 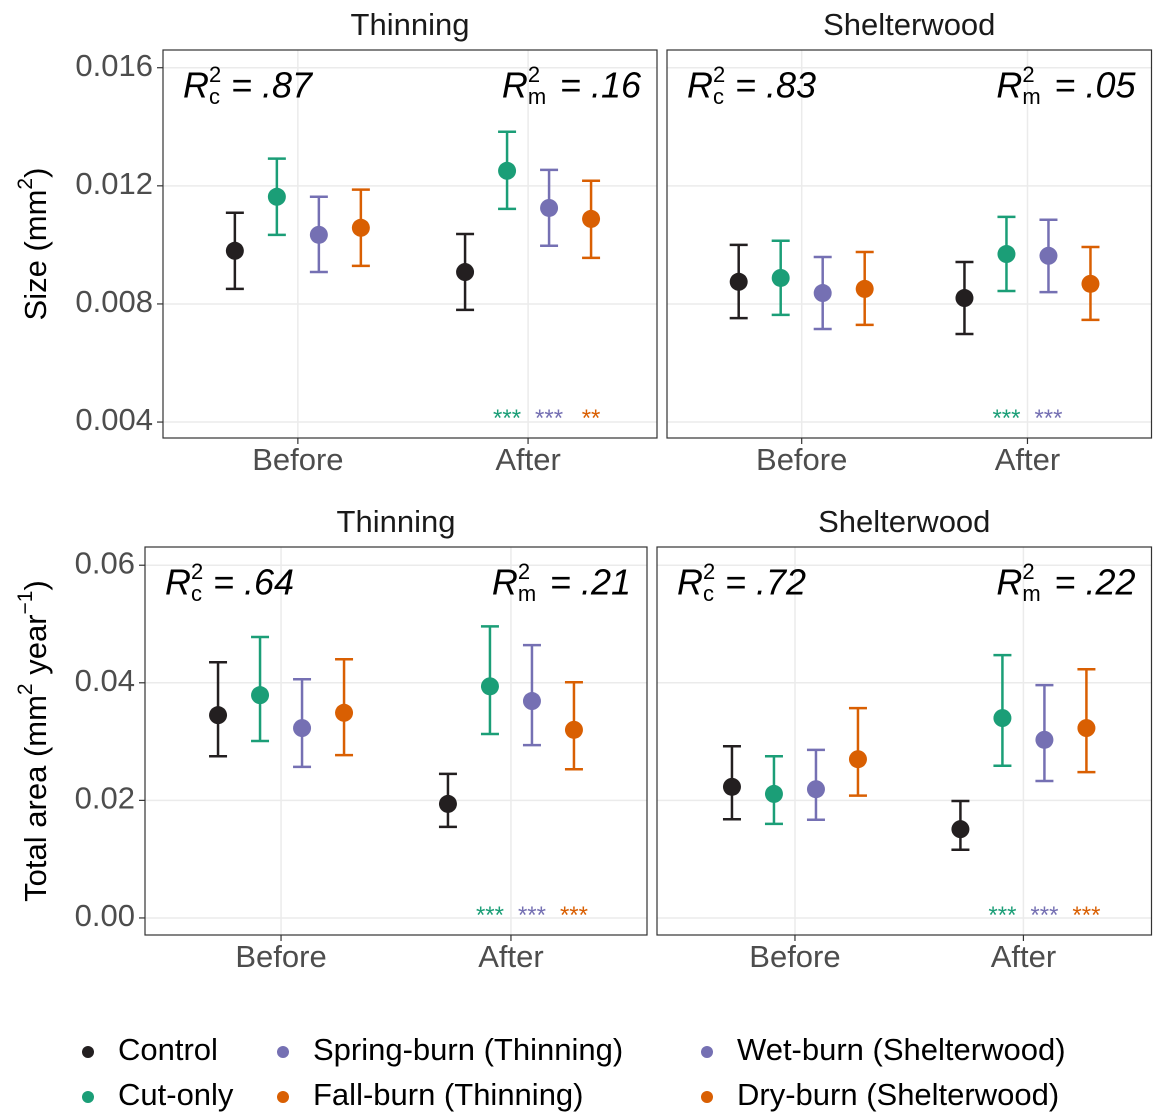 I want to click on y-axis-label: Size (mm2), so click(x=33, y=244).